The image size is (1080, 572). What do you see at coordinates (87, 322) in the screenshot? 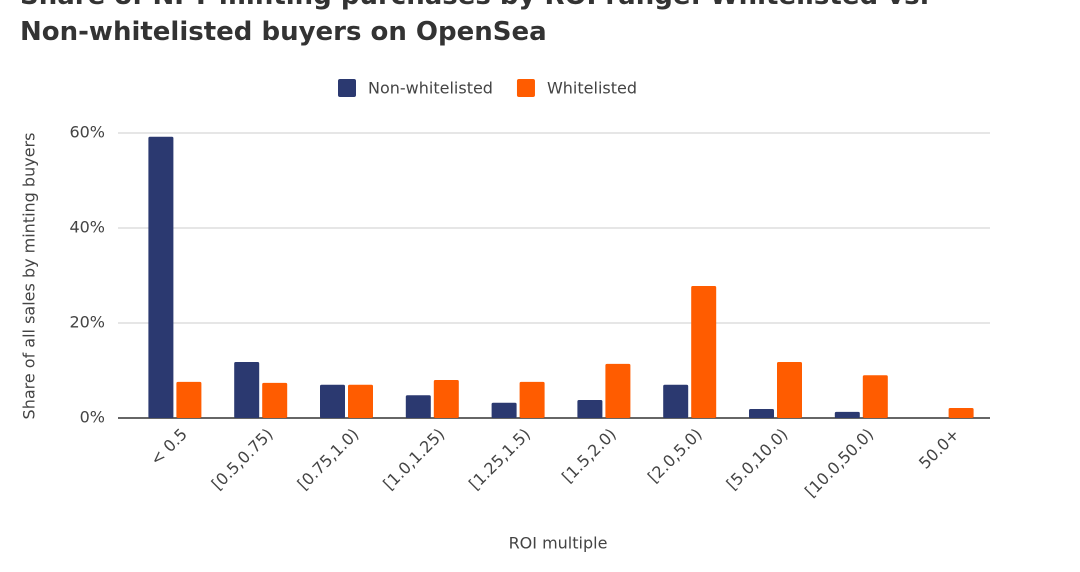
I see `y-tick-label: 20%` at bounding box center [87, 322].